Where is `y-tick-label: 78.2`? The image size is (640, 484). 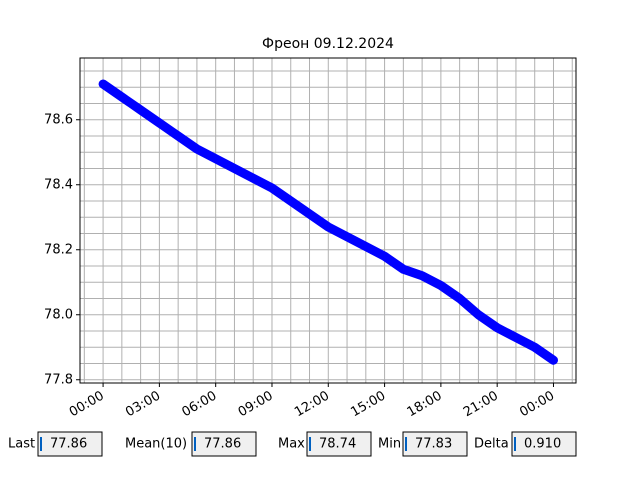 y-tick-label: 78.2 is located at coordinates (58, 249).